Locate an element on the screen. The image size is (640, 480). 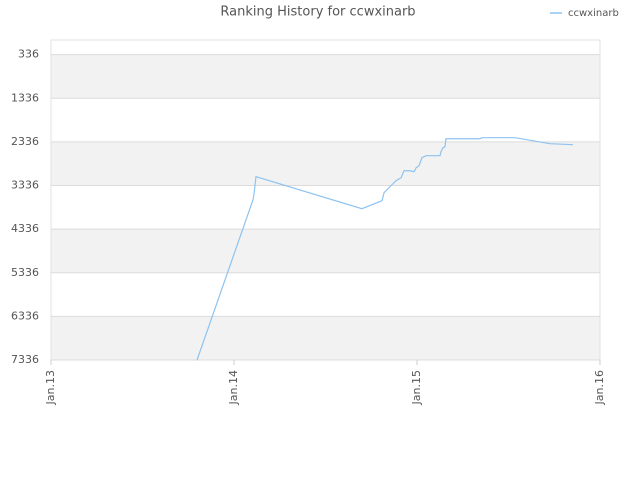
chart-title: Ranking History for ccwxinarb is located at coordinates (317, 12).